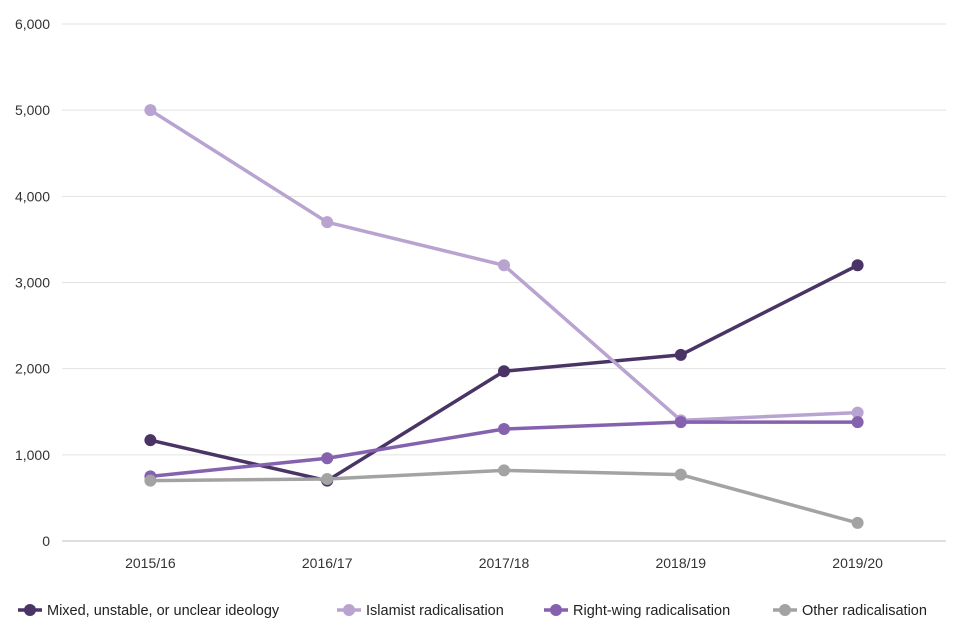 Image resolution: width=960 pixels, height=640 pixels. Describe the element at coordinates (435, 611) in the screenshot. I see `legend-label: Islamist radicalisation` at that location.